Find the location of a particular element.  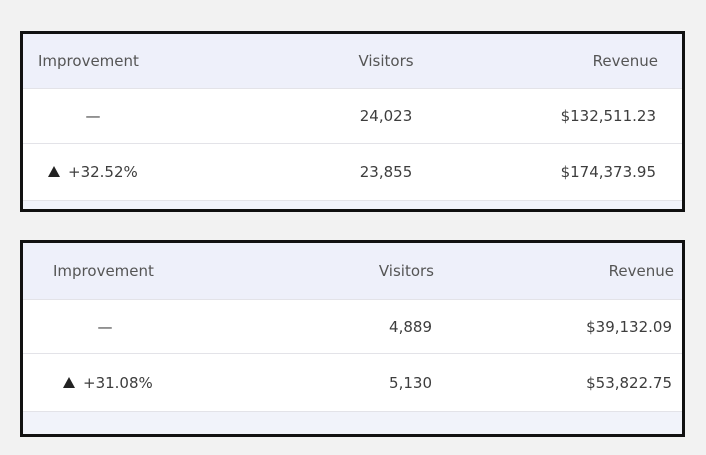

improvement: +32.52% is located at coordinates (103, 172).